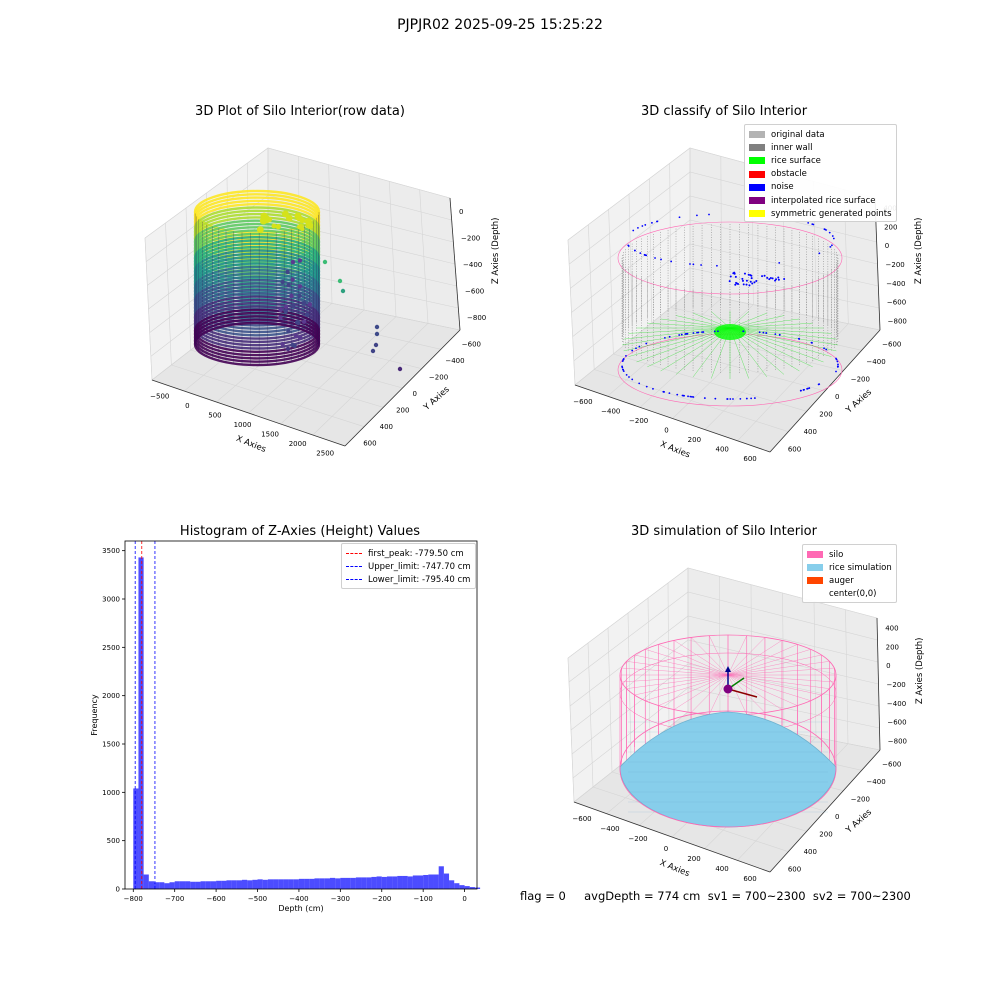 This screenshot has height=1000, width=1000. What do you see at coordinates (749, 879) in the screenshot?
I see `x-tick-label: 600` at bounding box center [749, 879].